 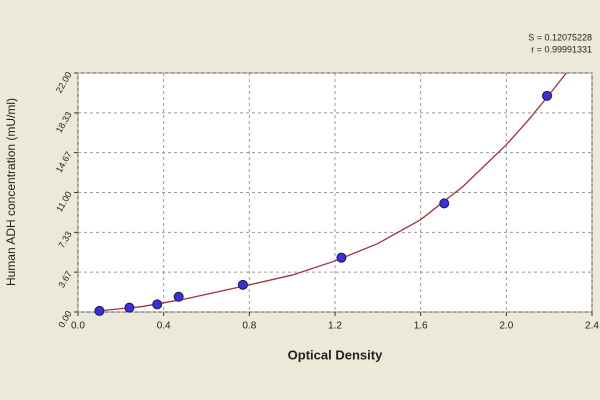 I want to click on x-tick-label: 0.4, so click(x=164, y=326).